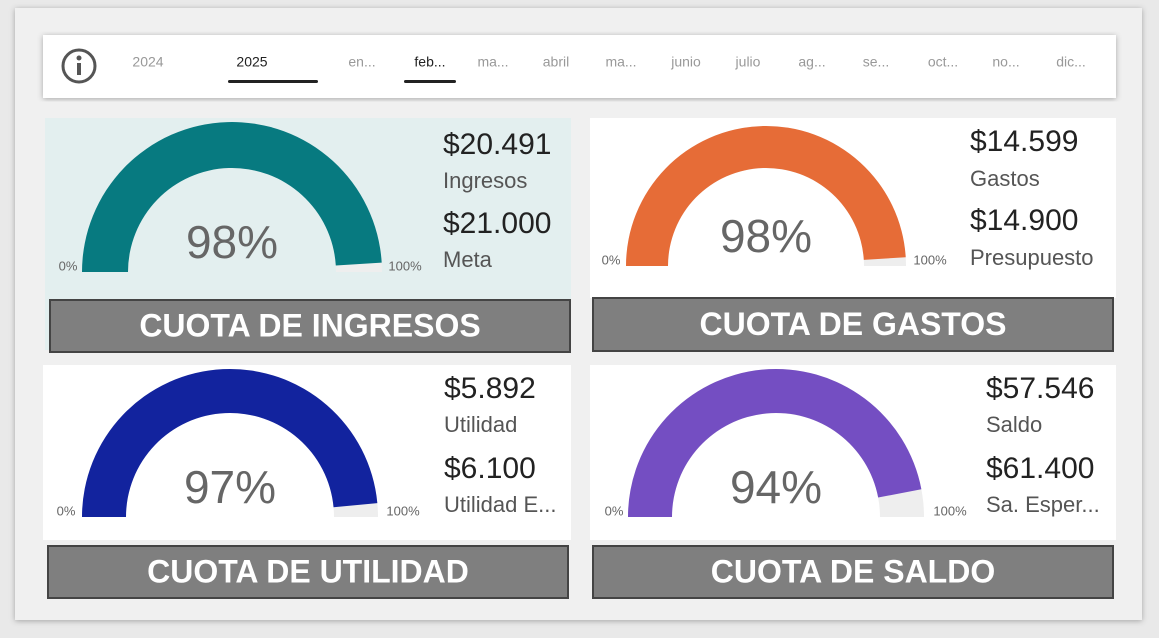 This screenshot has height=638, width=1159. Describe the element at coordinates (230, 487) in the screenshot. I see `gauge-percent: 97%` at that location.